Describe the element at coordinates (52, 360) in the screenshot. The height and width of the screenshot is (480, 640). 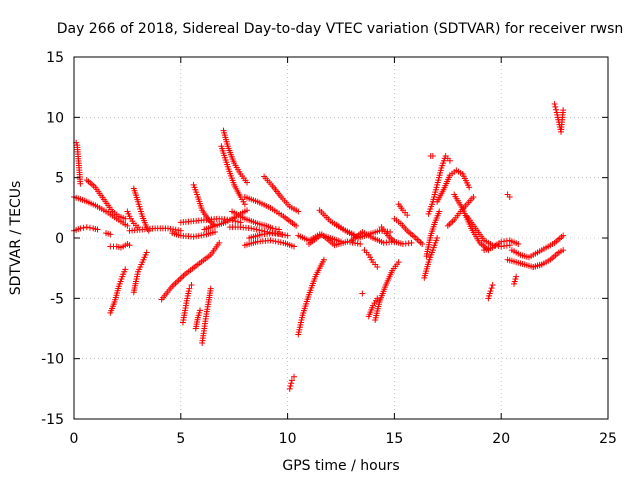
I see `y-tick-label: -10` at that location.